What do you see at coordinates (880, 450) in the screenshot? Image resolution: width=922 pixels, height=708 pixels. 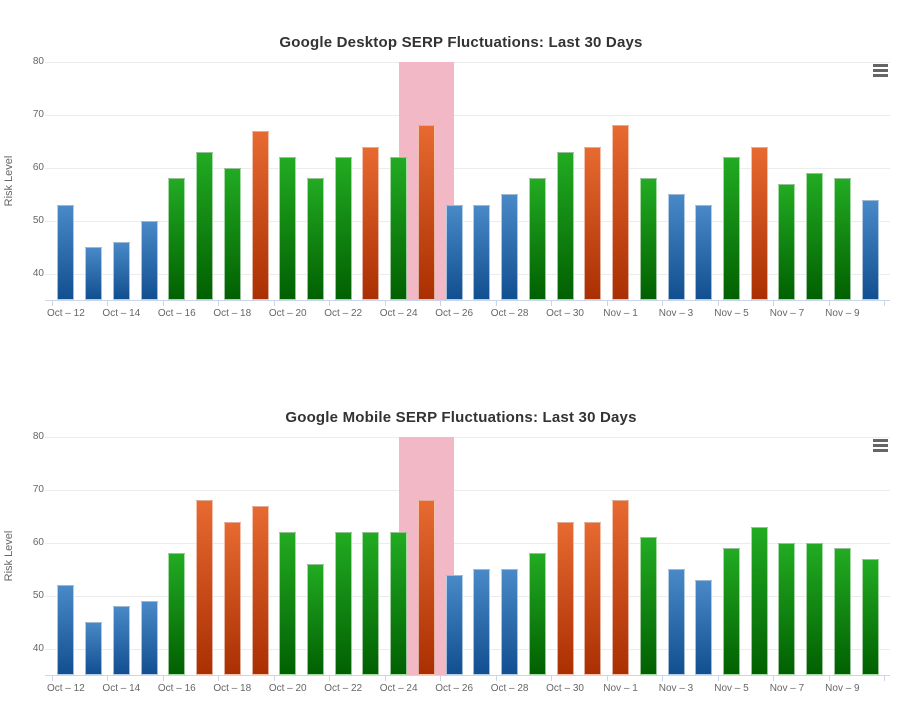 I see `hamburger-icon` at bounding box center [880, 450].